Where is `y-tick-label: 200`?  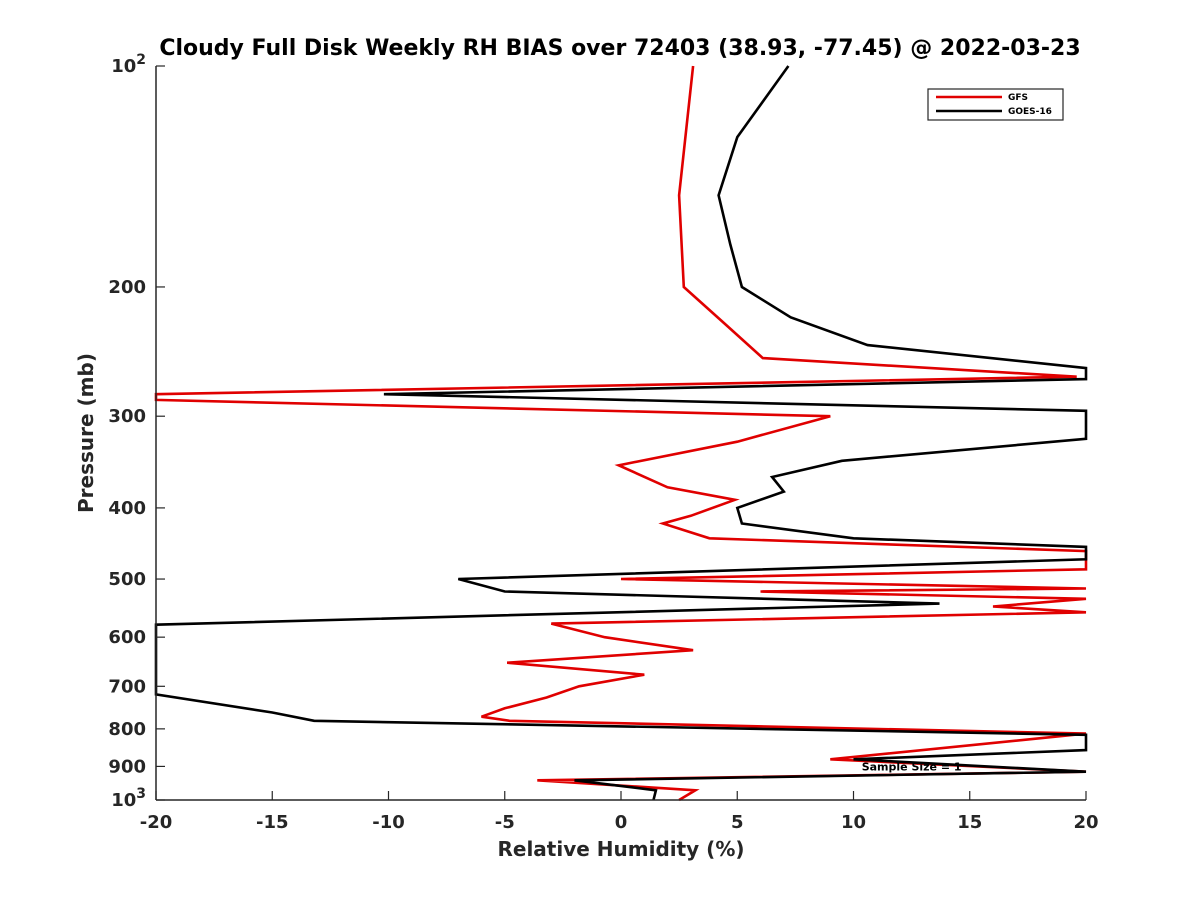 y-tick-label: 200 is located at coordinates (127, 287).